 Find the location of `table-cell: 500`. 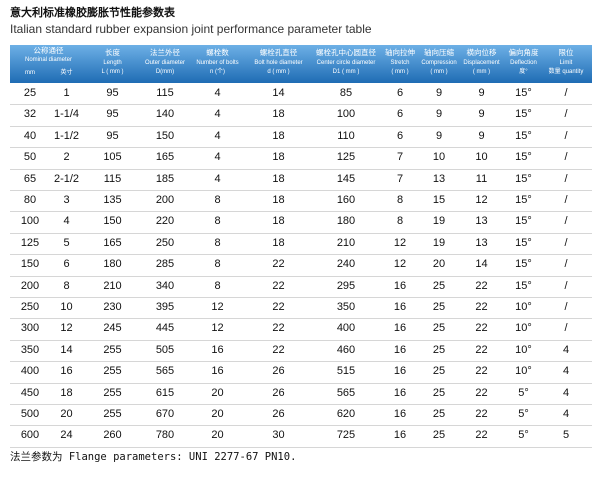

table-cell: 500 is located at coordinates (30, 414).